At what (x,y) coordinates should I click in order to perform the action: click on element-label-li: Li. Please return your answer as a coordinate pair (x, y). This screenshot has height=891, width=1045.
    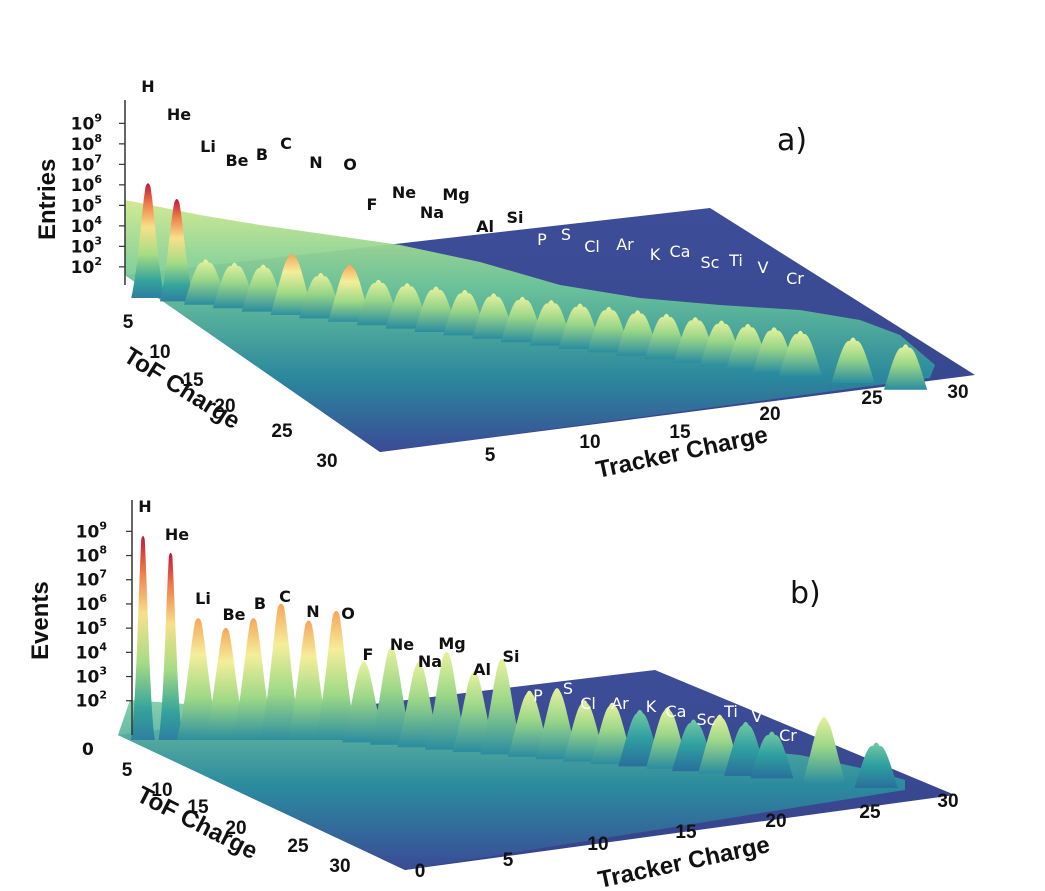
    Looking at the image, I should click on (208, 146).